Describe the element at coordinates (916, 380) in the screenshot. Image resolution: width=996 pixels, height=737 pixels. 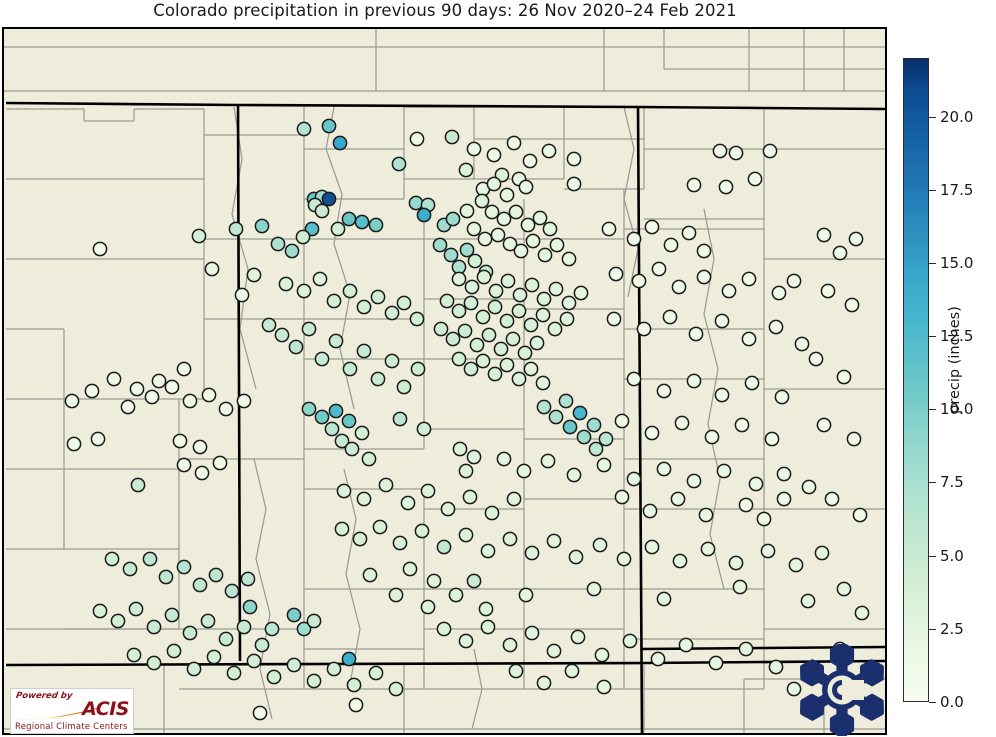
I see `colorbar-gradient` at that location.